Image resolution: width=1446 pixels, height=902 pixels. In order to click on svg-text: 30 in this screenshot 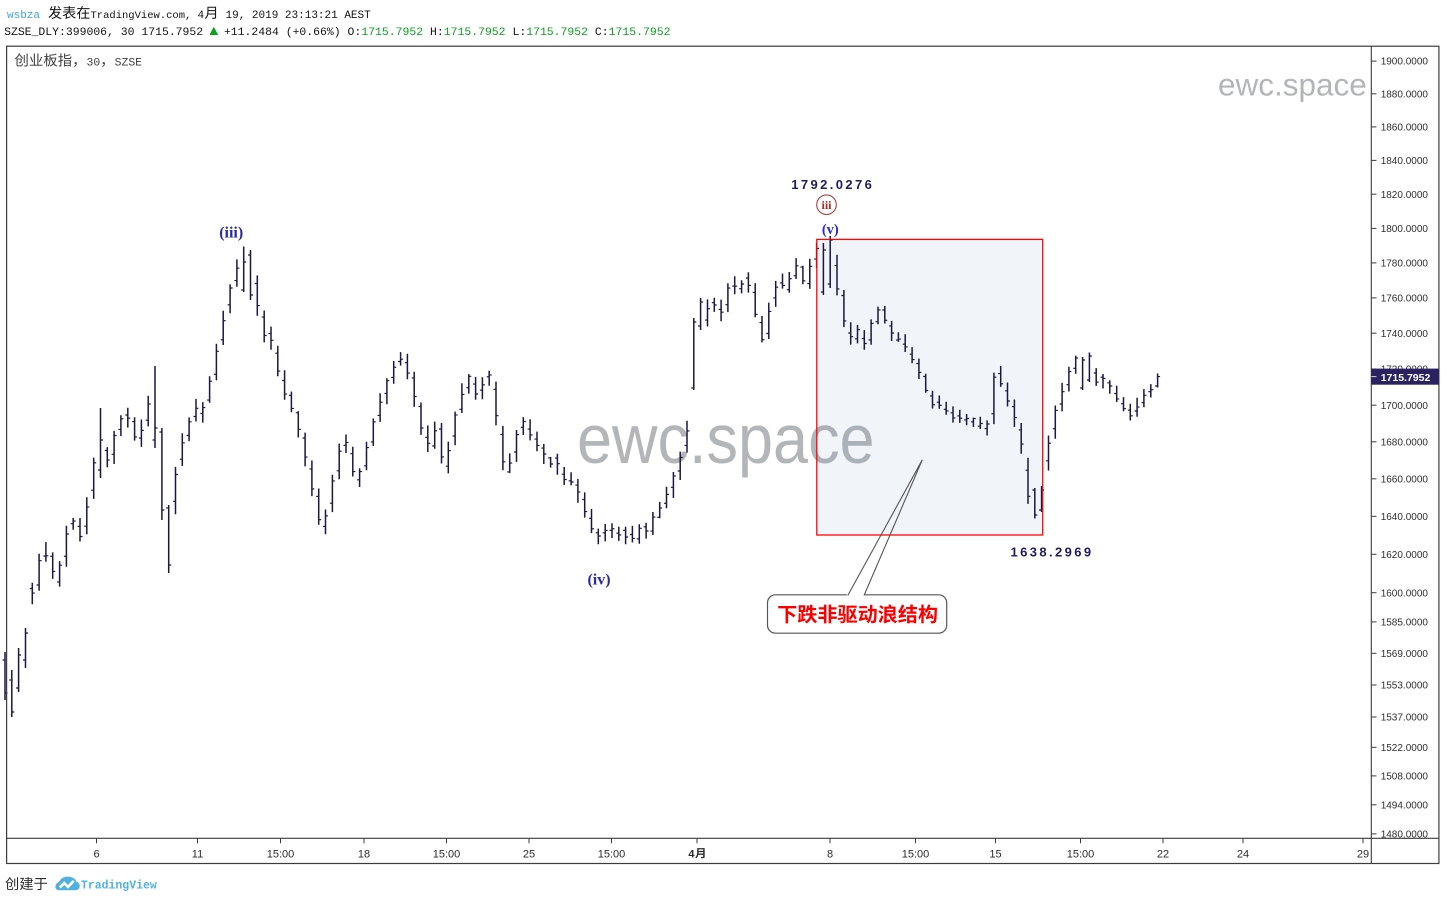, I will do `click(94, 62)`.